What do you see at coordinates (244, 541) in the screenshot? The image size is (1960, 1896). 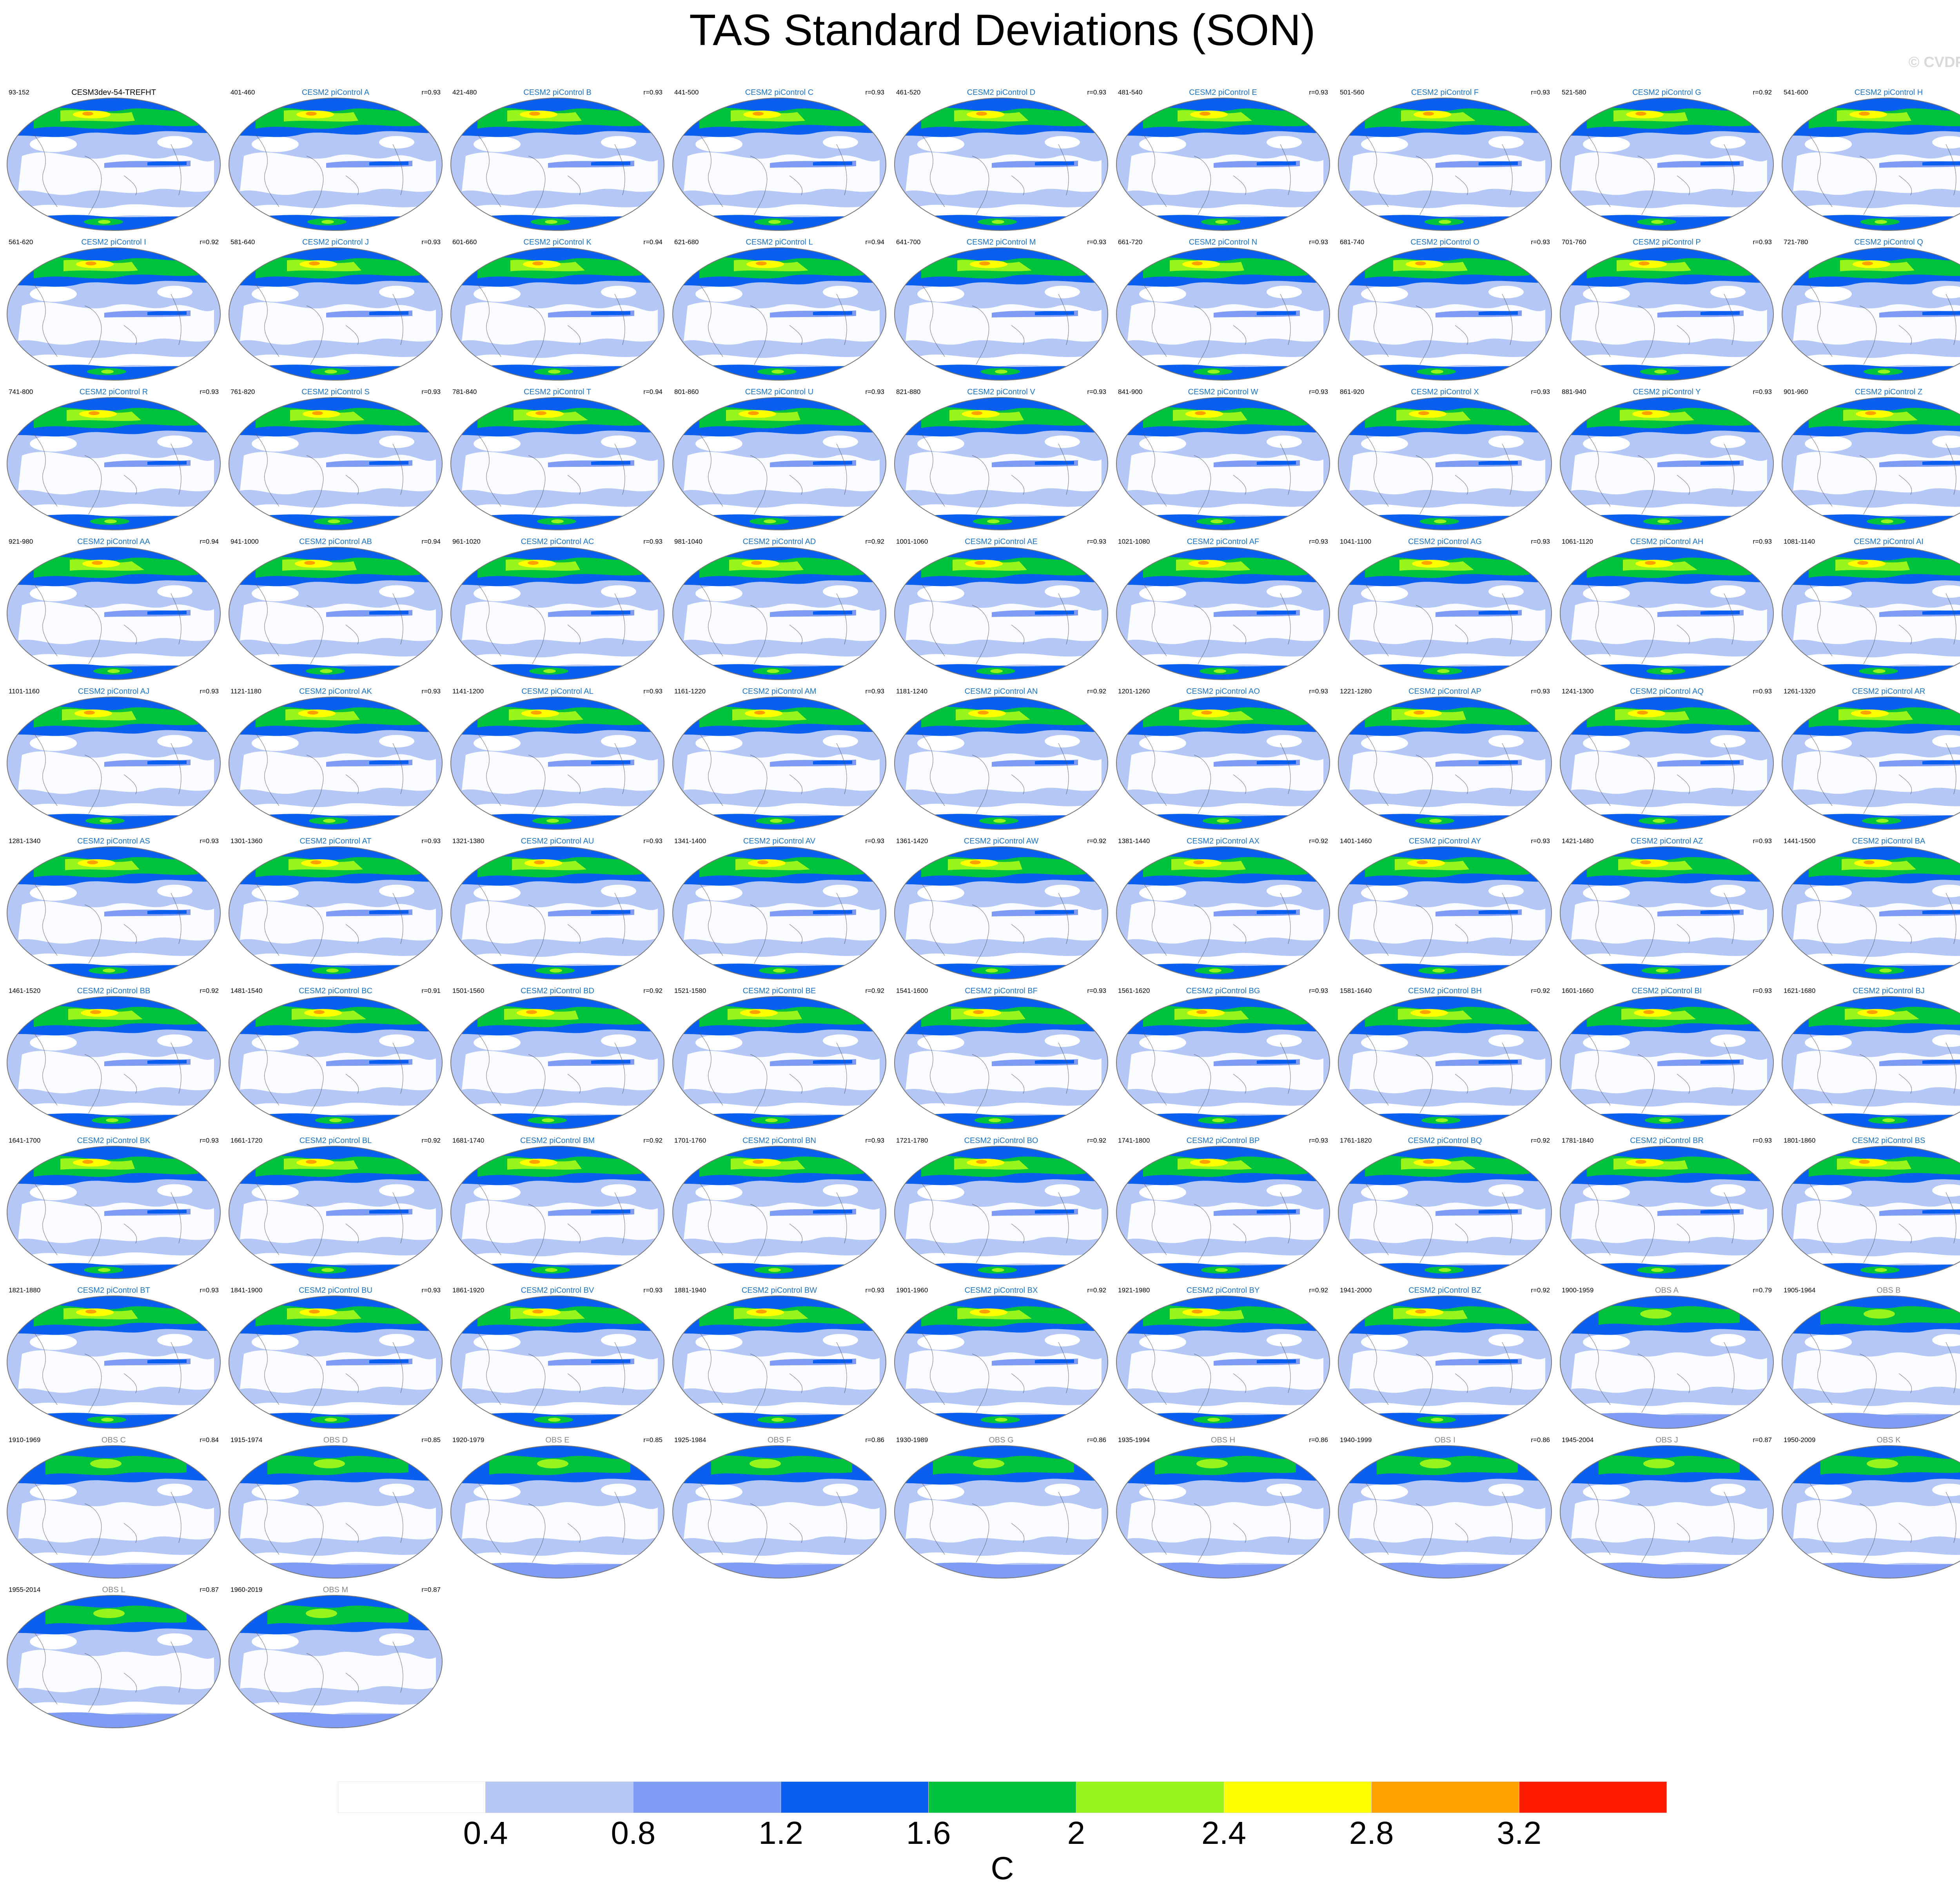 I see `panel-period-label: 941-1000` at bounding box center [244, 541].